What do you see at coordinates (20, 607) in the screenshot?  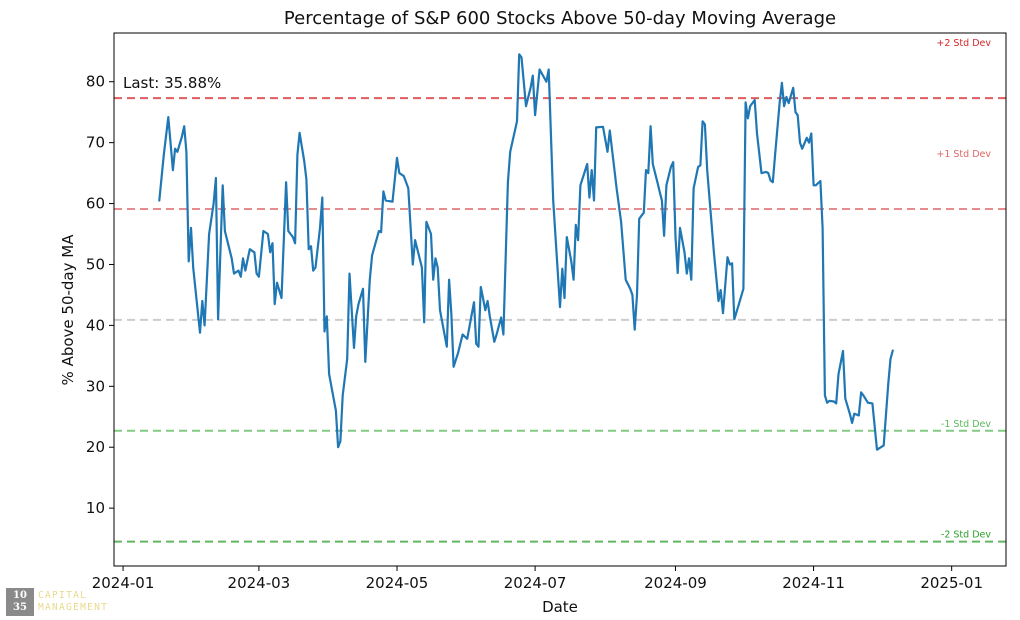 I see `logo-number-bottom: 35` at bounding box center [20, 607].